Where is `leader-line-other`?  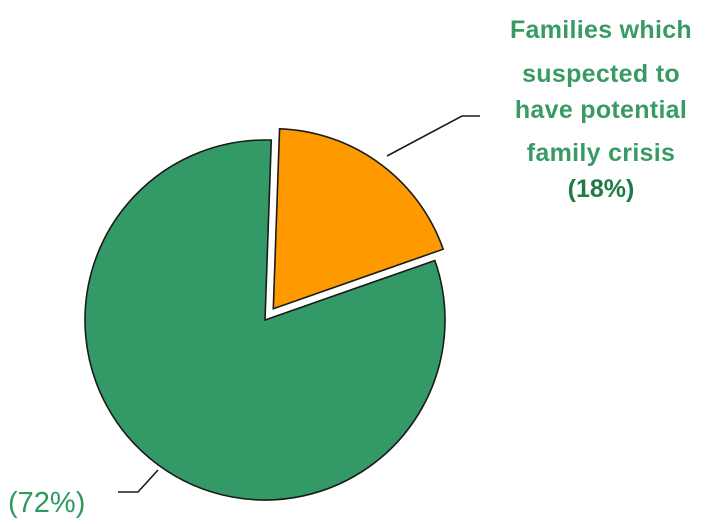 leader-line-other is located at coordinates (138, 481).